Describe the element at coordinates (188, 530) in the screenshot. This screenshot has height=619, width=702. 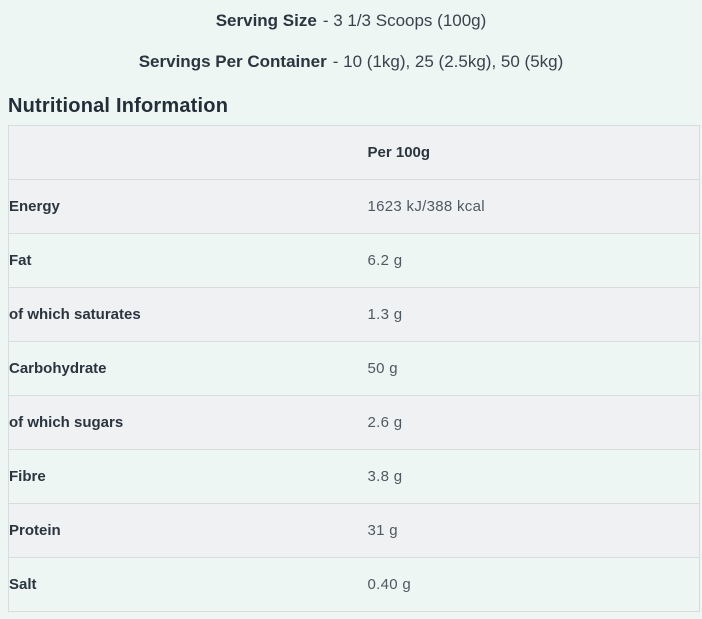
I see `nutrient-label: Protein` at that location.